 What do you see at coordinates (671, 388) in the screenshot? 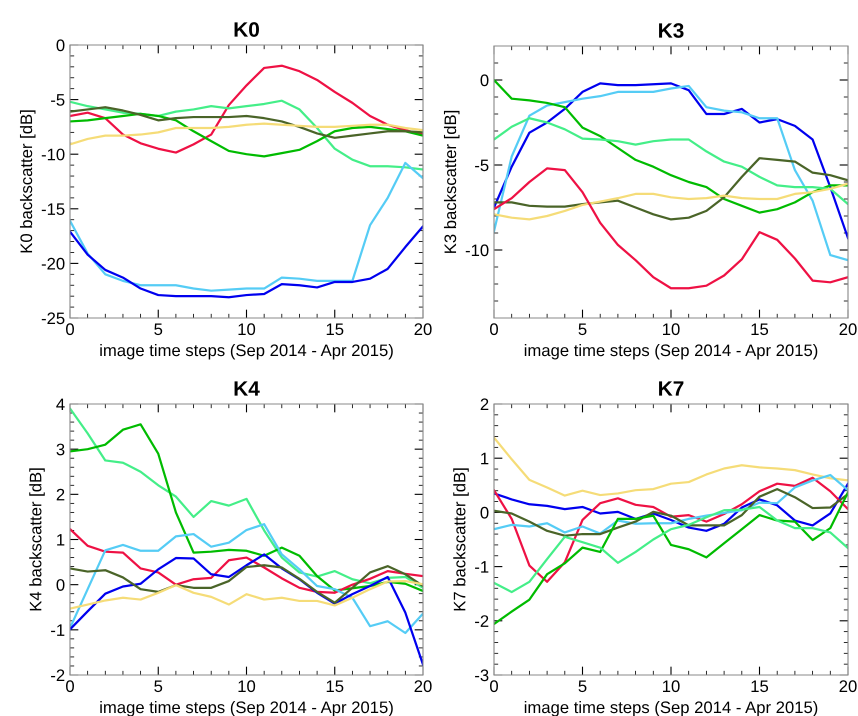
I see `chart-title: K7` at bounding box center [671, 388].